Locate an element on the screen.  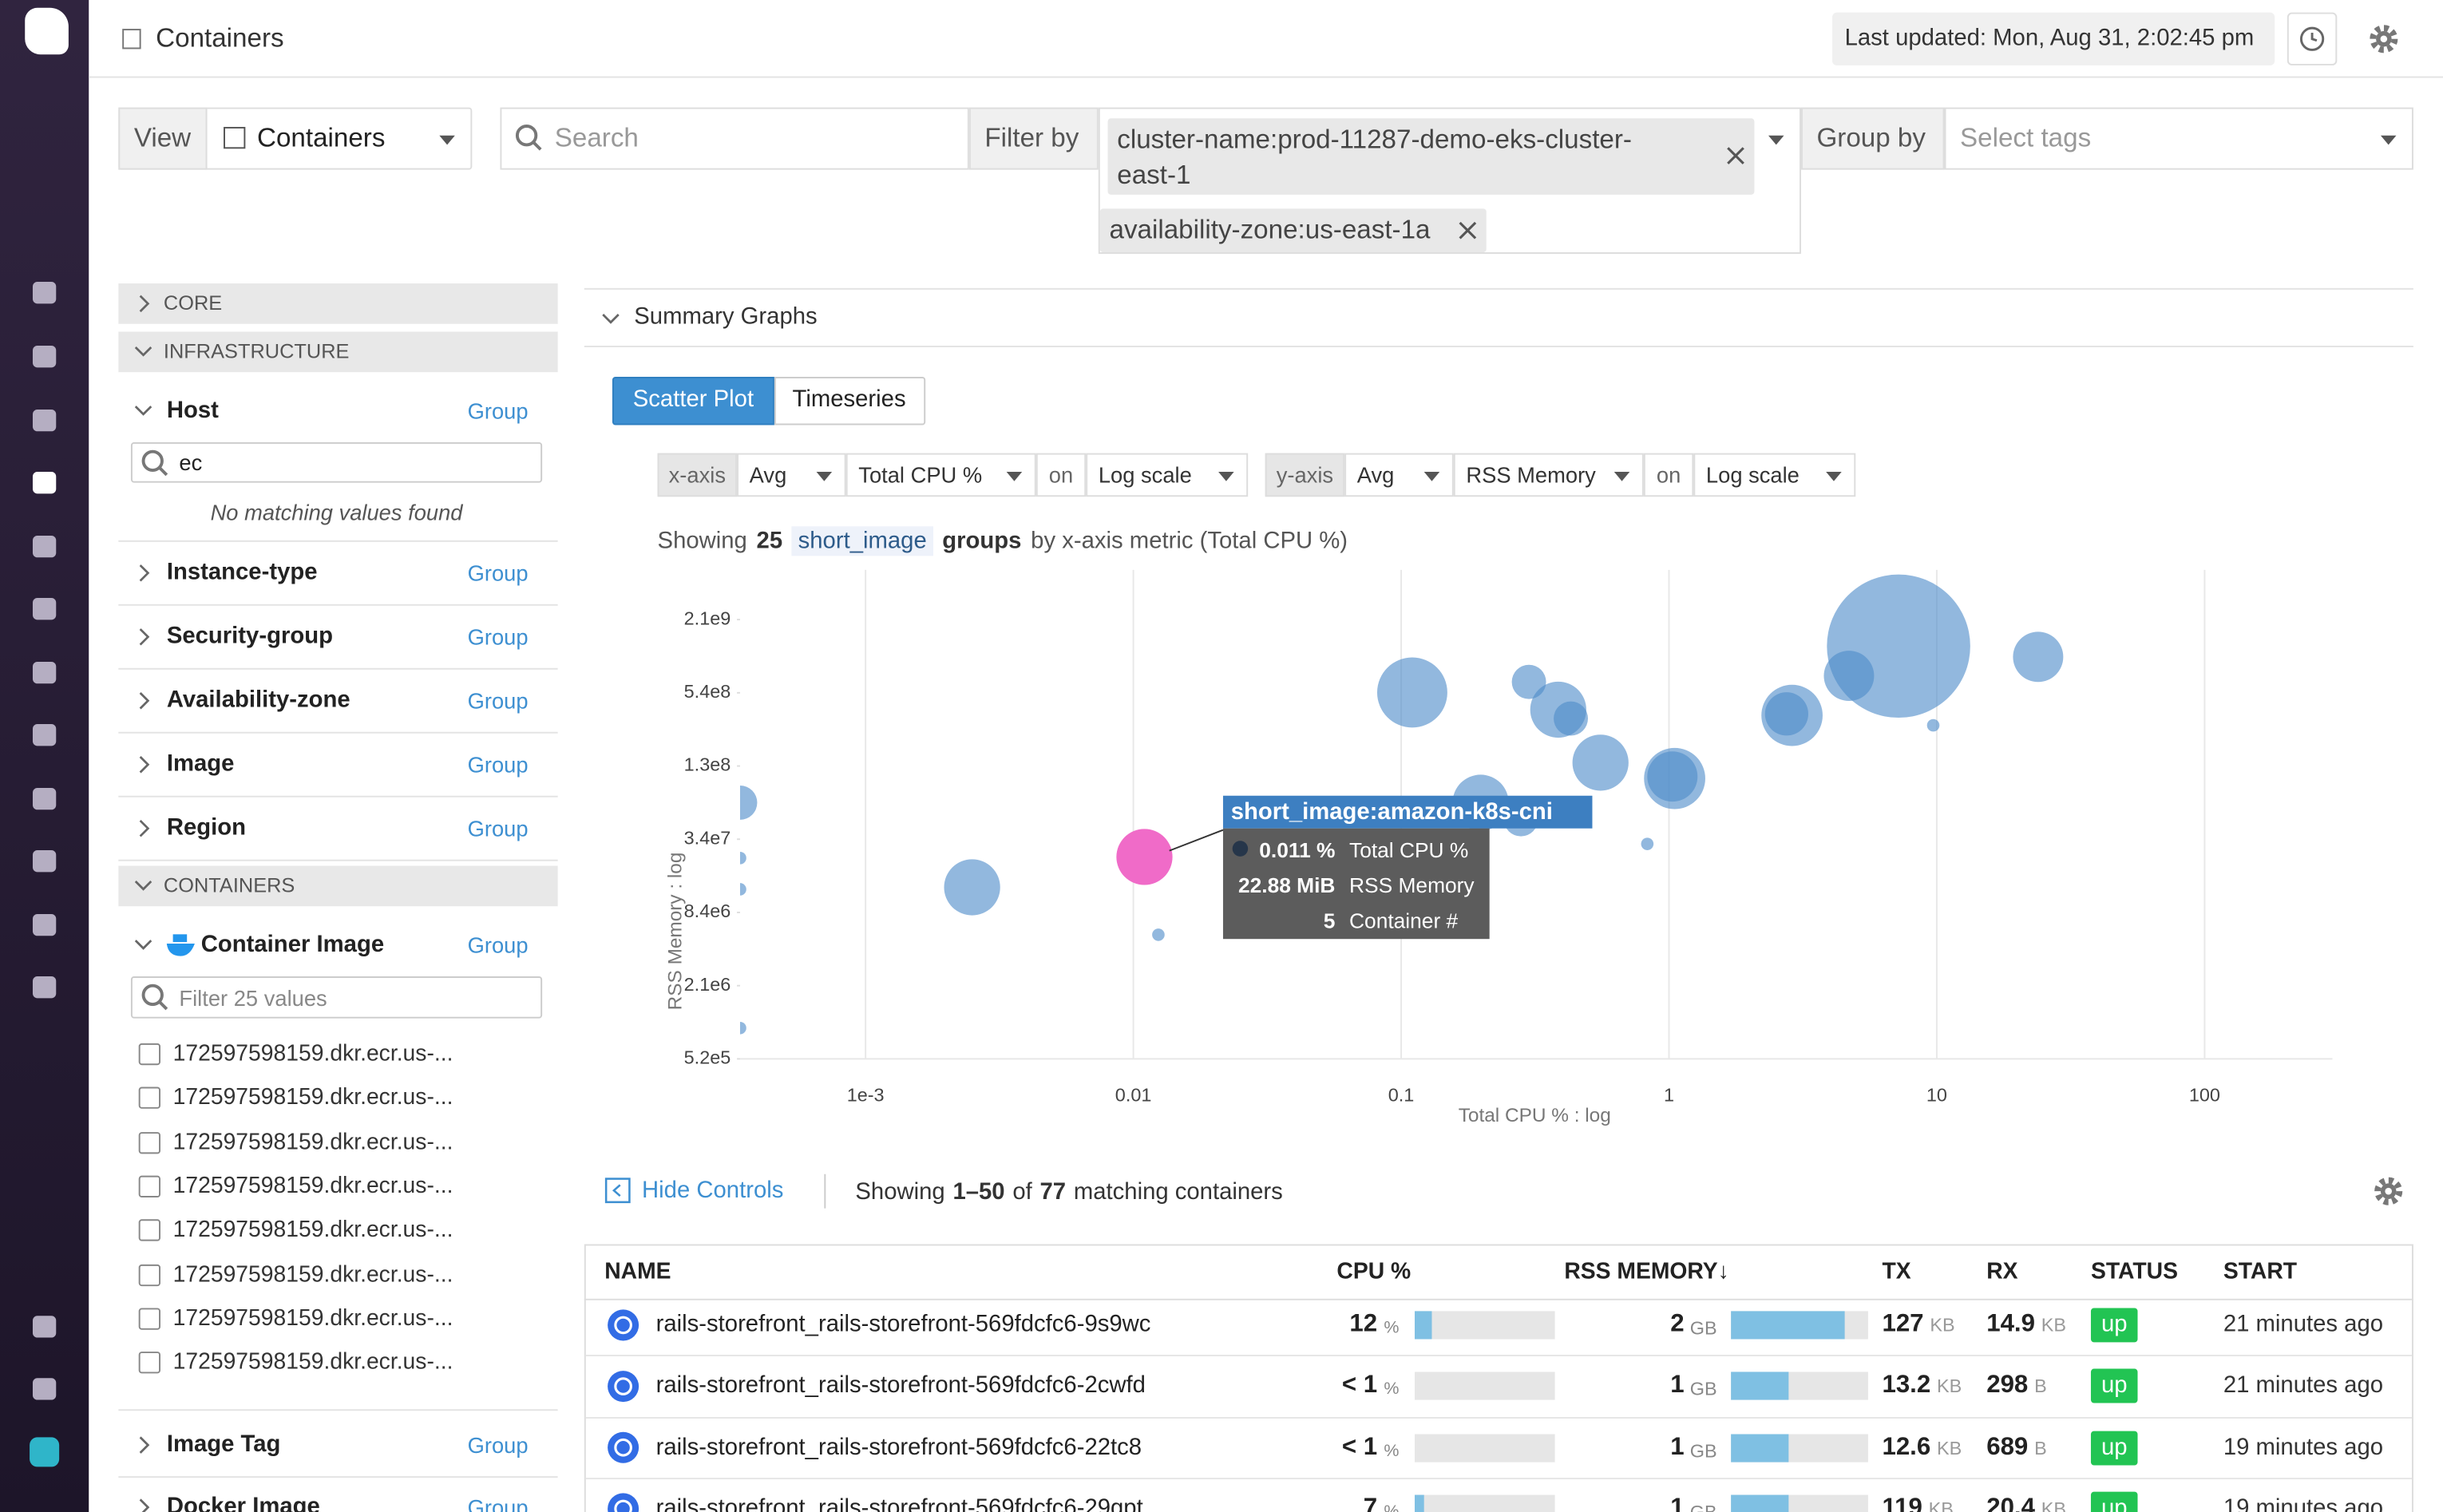
mem-unit: GB is located at coordinates (1703, 1450).